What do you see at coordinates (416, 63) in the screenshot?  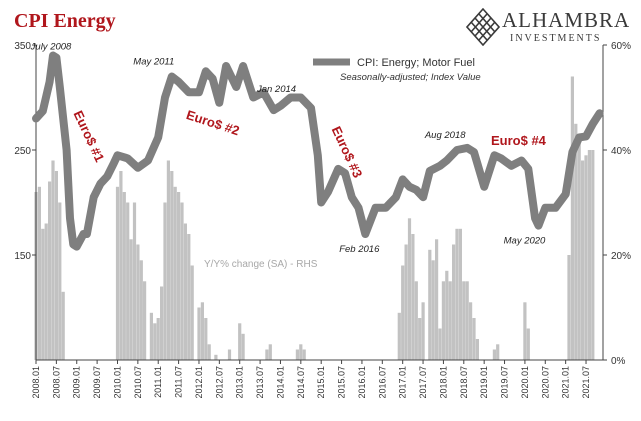 I see `legend-label: CPI: Energy; Motor Fuel` at bounding box center [416, 63].